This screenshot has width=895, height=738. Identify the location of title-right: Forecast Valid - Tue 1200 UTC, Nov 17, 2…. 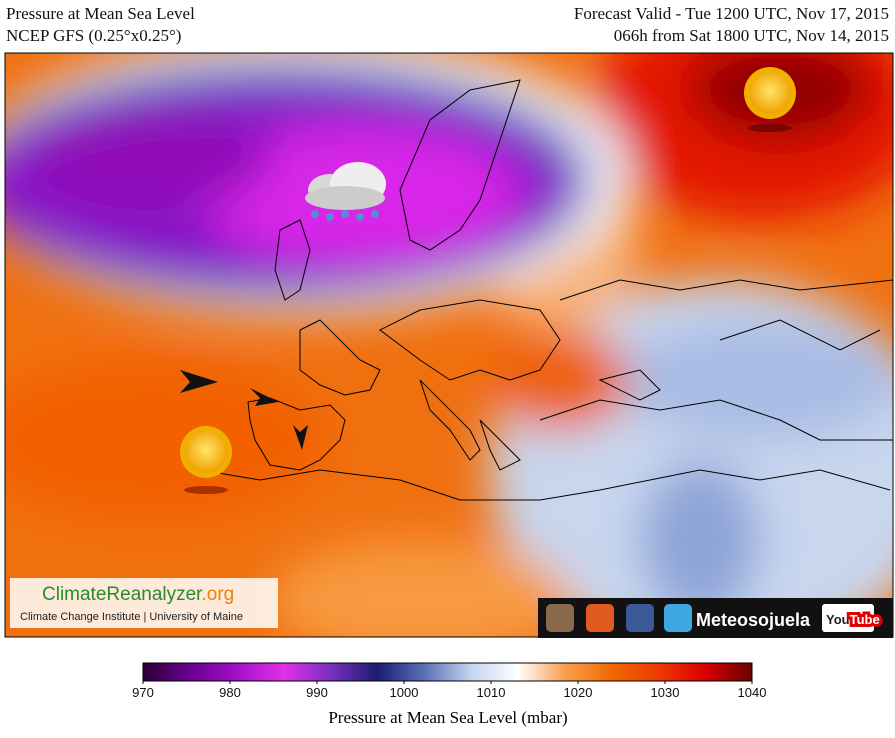
(731, 13).